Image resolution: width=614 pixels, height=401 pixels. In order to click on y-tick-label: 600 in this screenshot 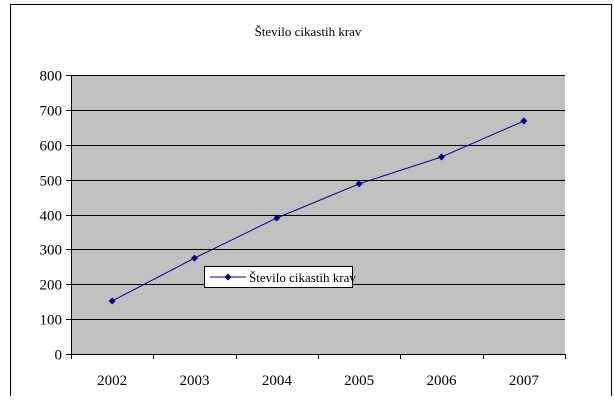, I will do `click(51, 147)`.